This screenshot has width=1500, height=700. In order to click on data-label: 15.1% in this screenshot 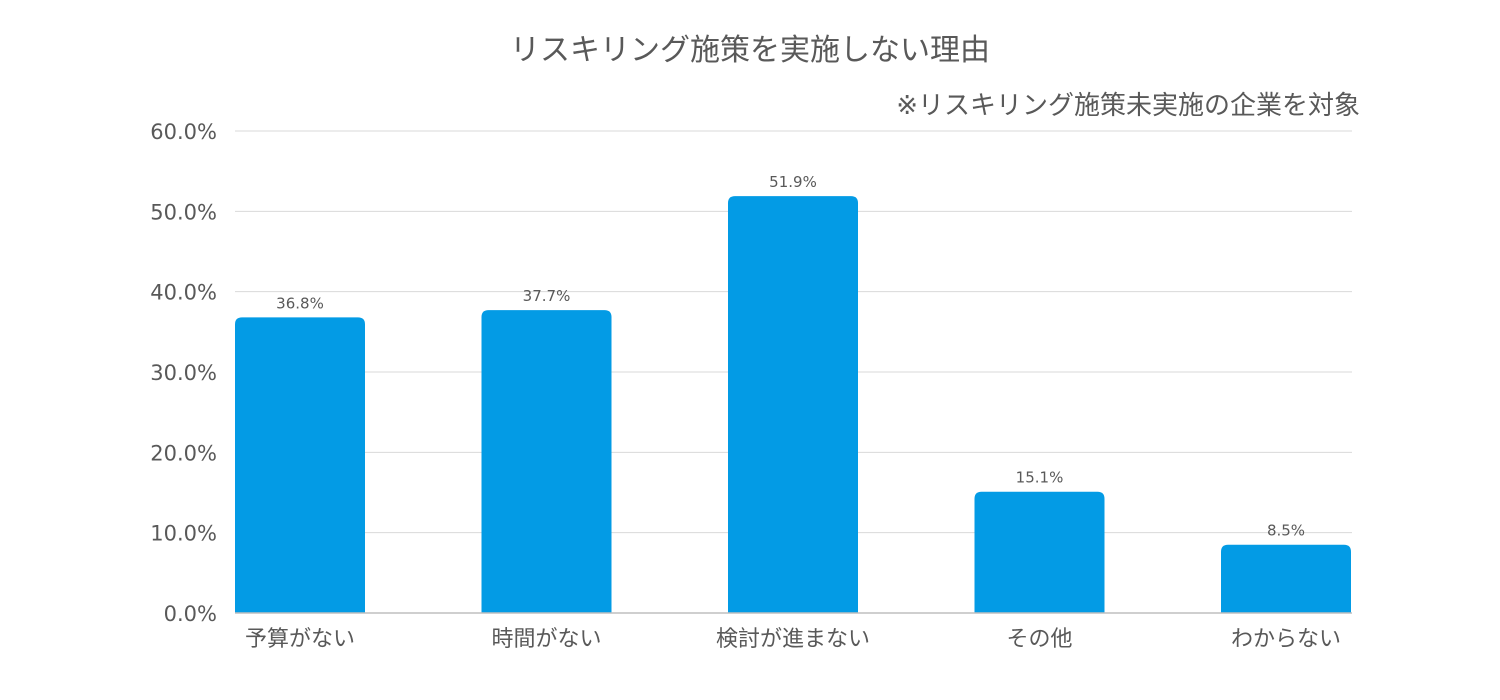, I will do `click(1040, 478)`.